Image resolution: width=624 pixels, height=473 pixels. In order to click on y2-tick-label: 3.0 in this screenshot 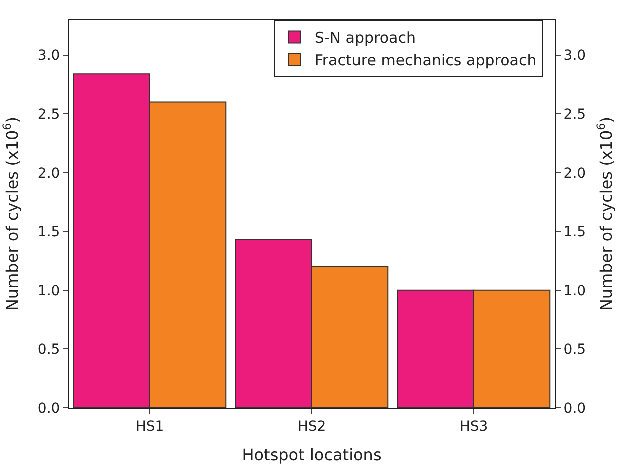, I will do `click(575, 56)`.